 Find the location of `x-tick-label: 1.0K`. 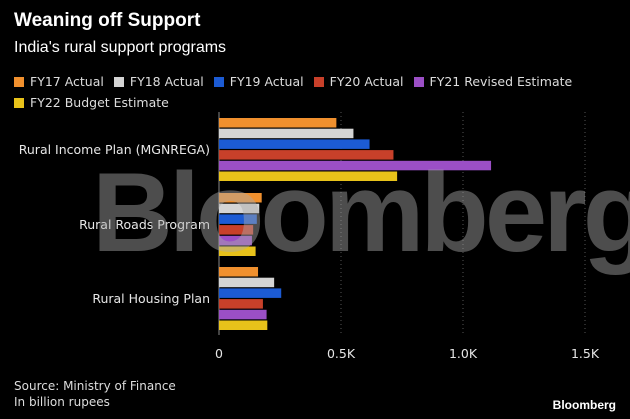

x-tick-label: 1.0K is located at coordinates (463, 353).